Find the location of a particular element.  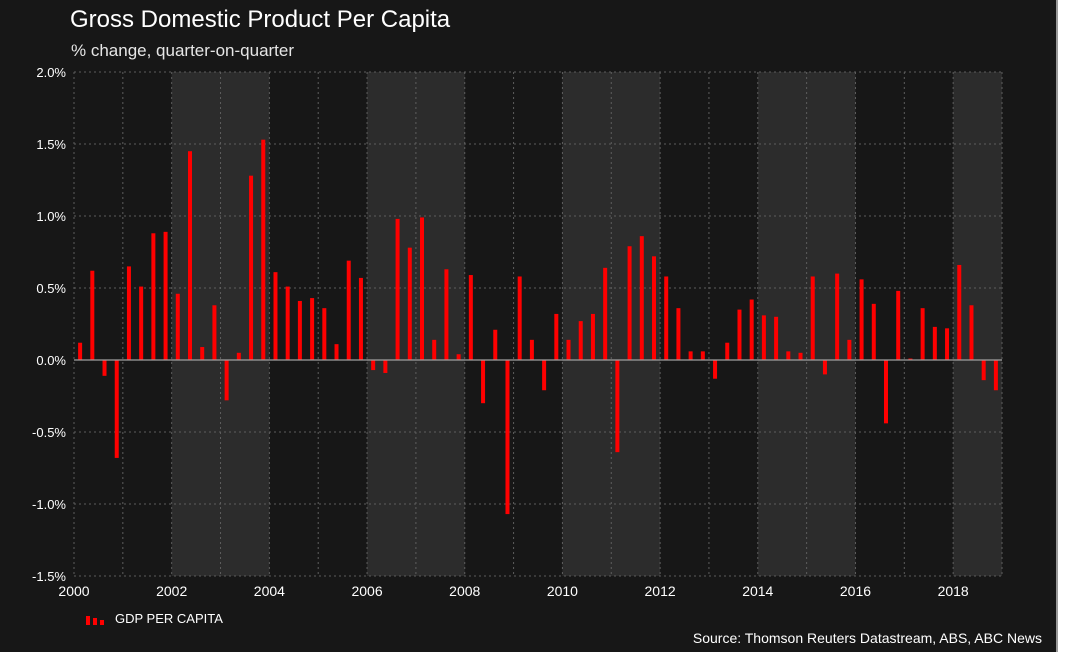

bar-2001-Q3 is located at coordinates (153, 296).